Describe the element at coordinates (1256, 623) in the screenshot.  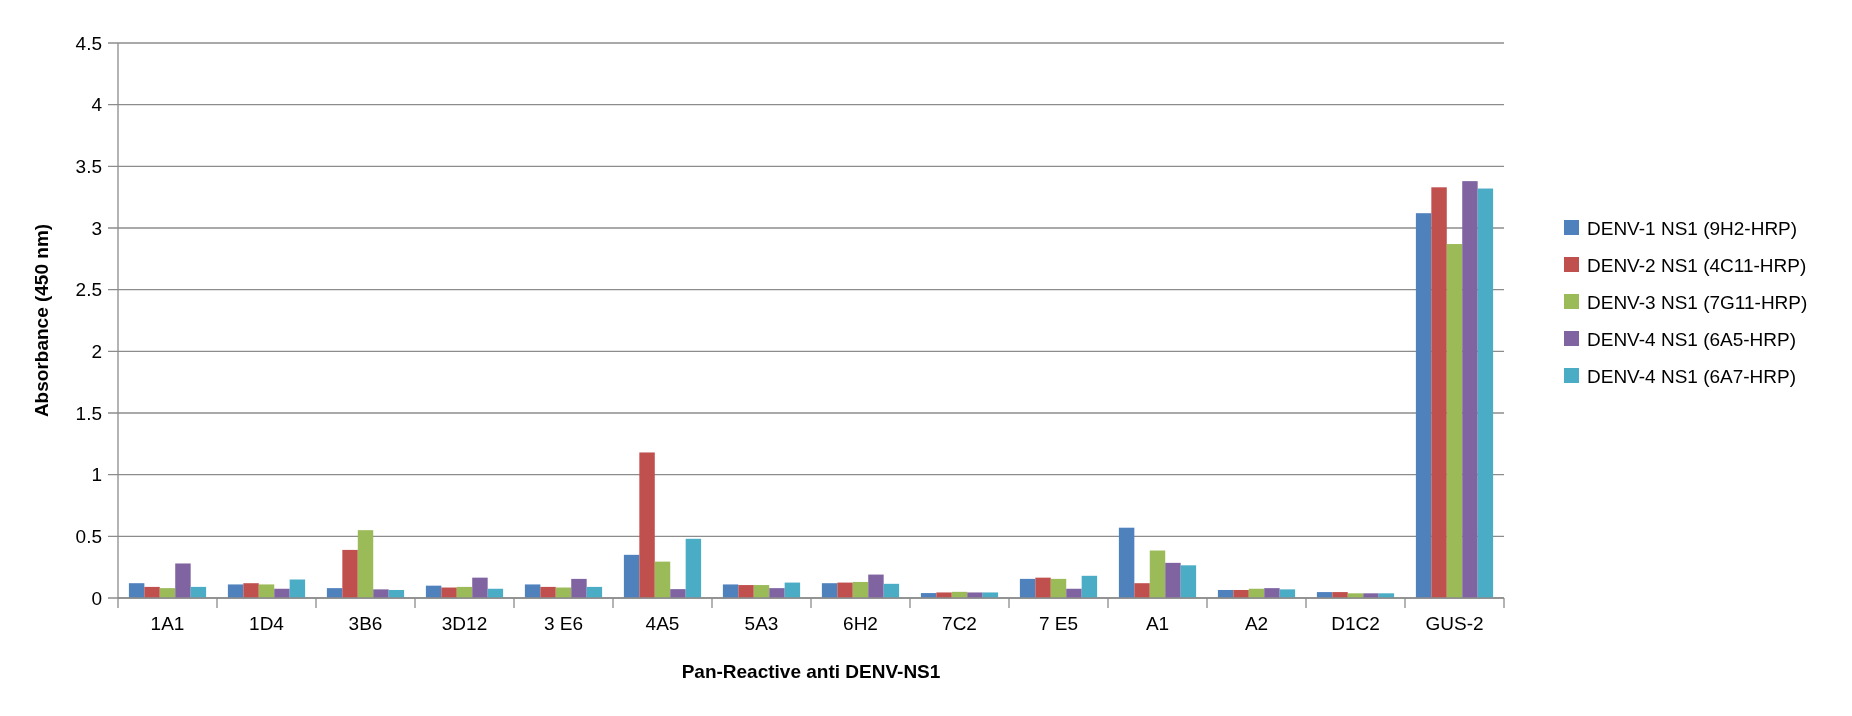
I see `x-tick-label: A2` at that location.